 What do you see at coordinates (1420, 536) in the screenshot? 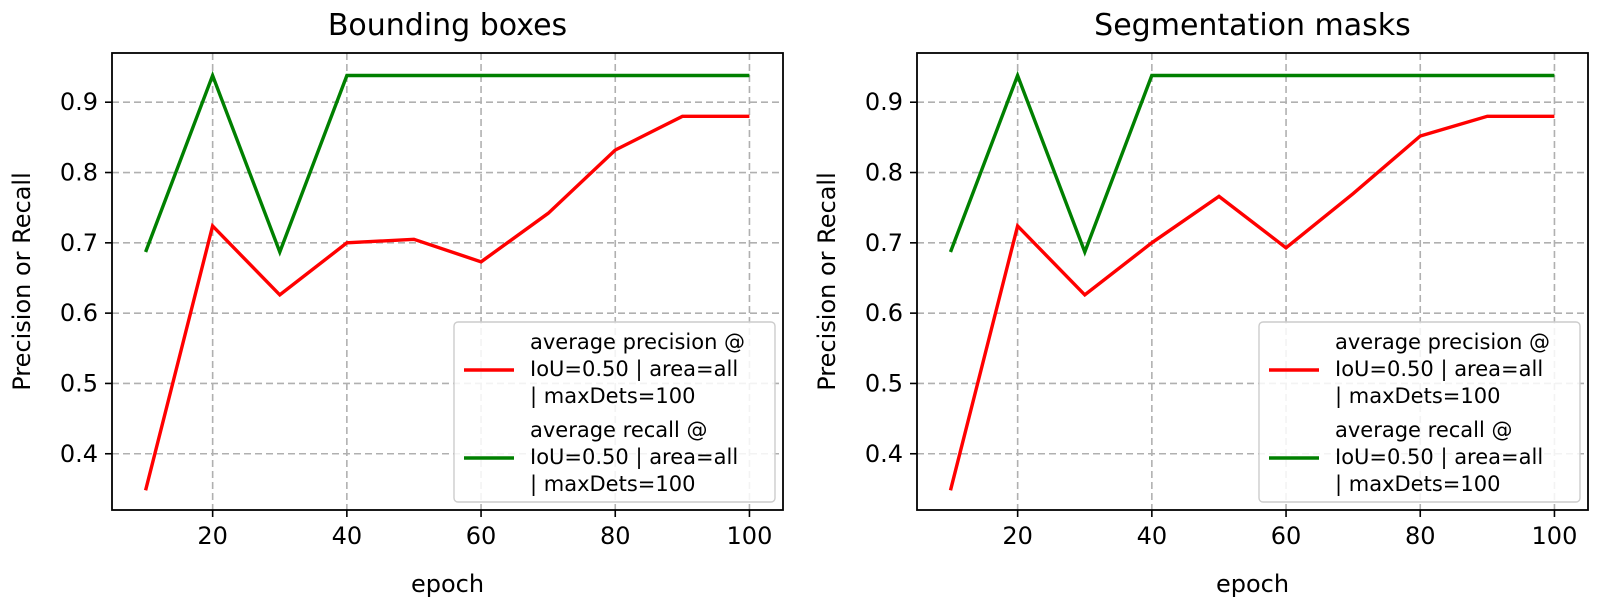
I see `chart-2-xtick-label-3: 80` at bounding box center [1420, 536].